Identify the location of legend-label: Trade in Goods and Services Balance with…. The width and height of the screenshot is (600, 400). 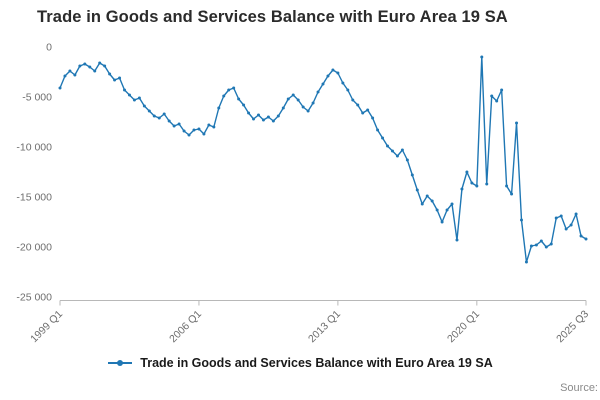
(316, 363).